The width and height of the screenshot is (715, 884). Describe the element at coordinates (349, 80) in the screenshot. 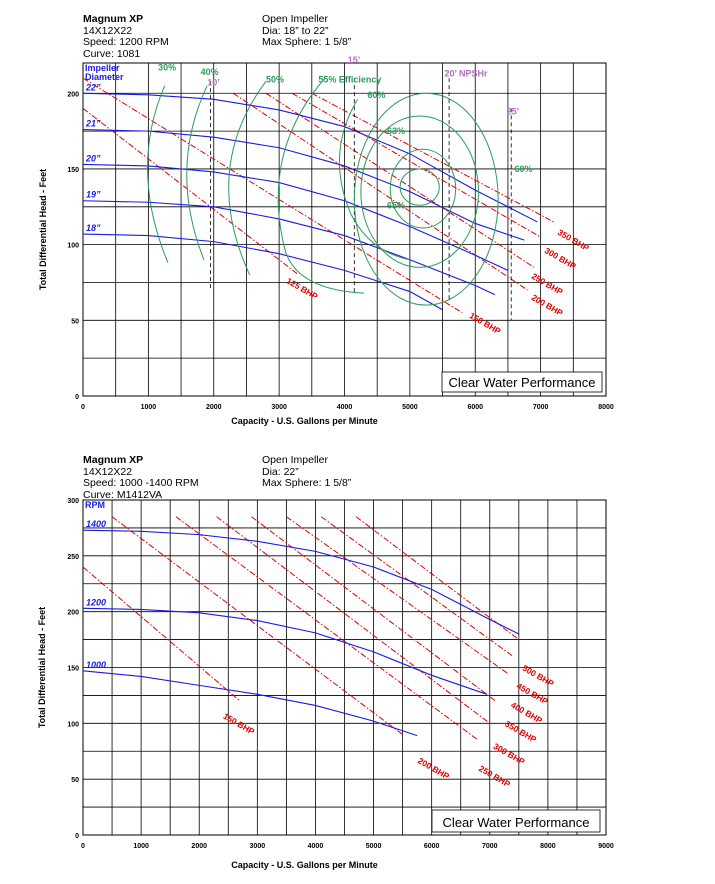

I see `efficiency-label: 55% Efficiency` at that location.